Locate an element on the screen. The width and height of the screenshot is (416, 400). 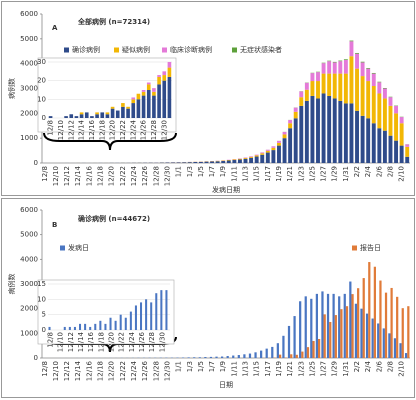
y-tick-label: 4000 is located at coordinates (29, 259).